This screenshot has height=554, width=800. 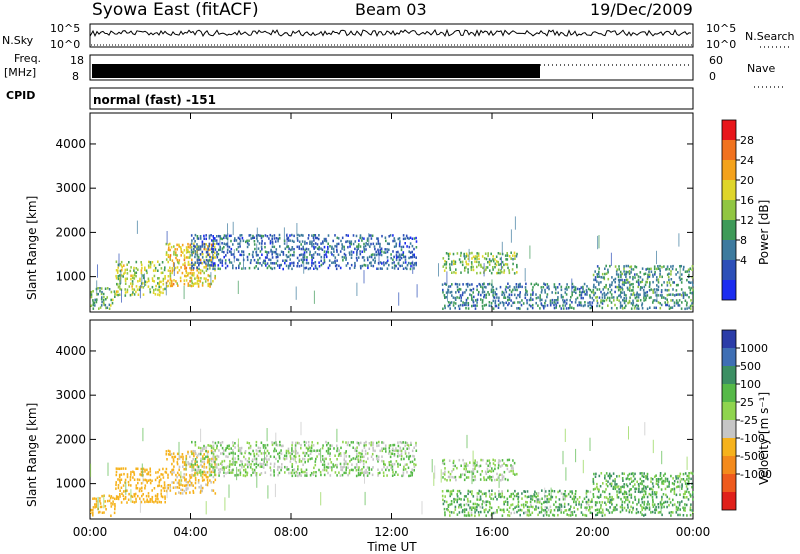 What do you see at coordinates (750, 384) in the screenshot?
I see `colorbar-tick-label: 100` at bounding box center [750, 384].